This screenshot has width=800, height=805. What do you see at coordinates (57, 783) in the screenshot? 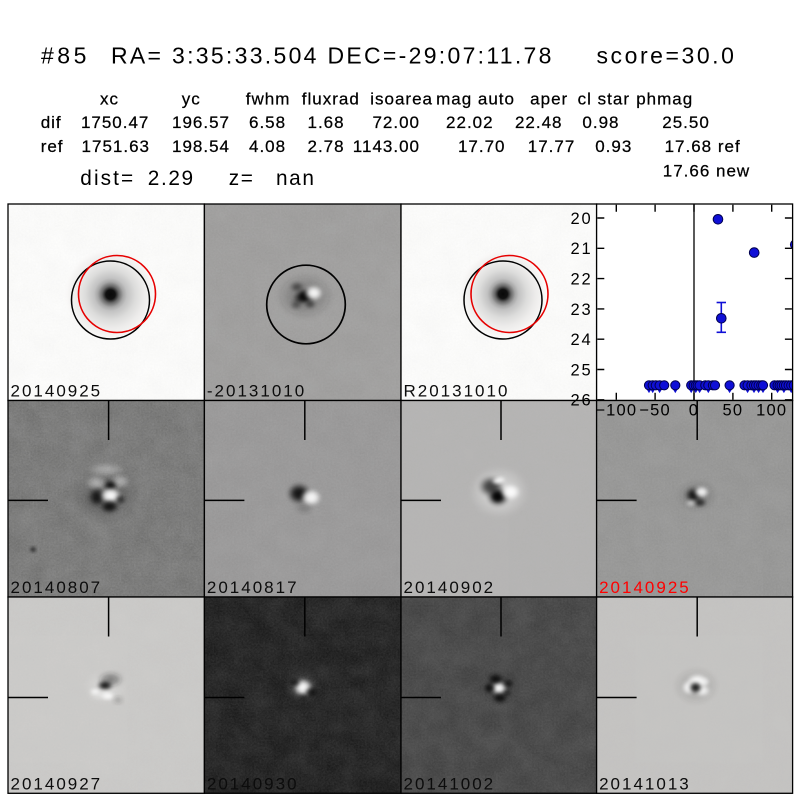
I see `svg-text: 20140927` at bounding box center [57, 783].